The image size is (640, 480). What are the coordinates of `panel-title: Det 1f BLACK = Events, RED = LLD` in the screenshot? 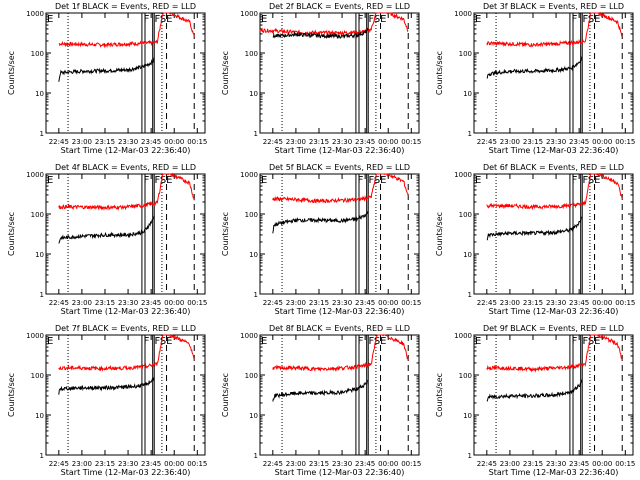 It's located at (125, 6).